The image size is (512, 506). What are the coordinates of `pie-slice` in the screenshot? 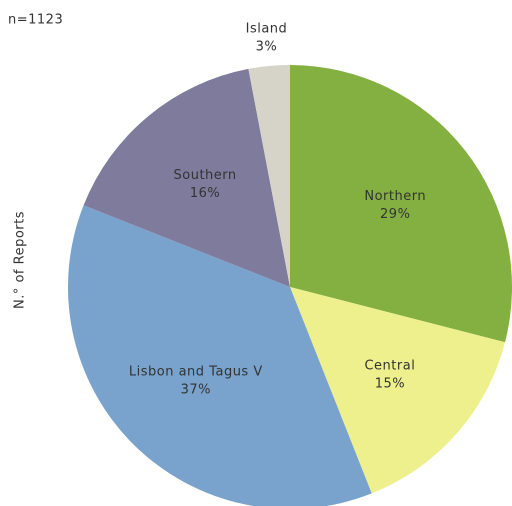 It's located at (269, 176).